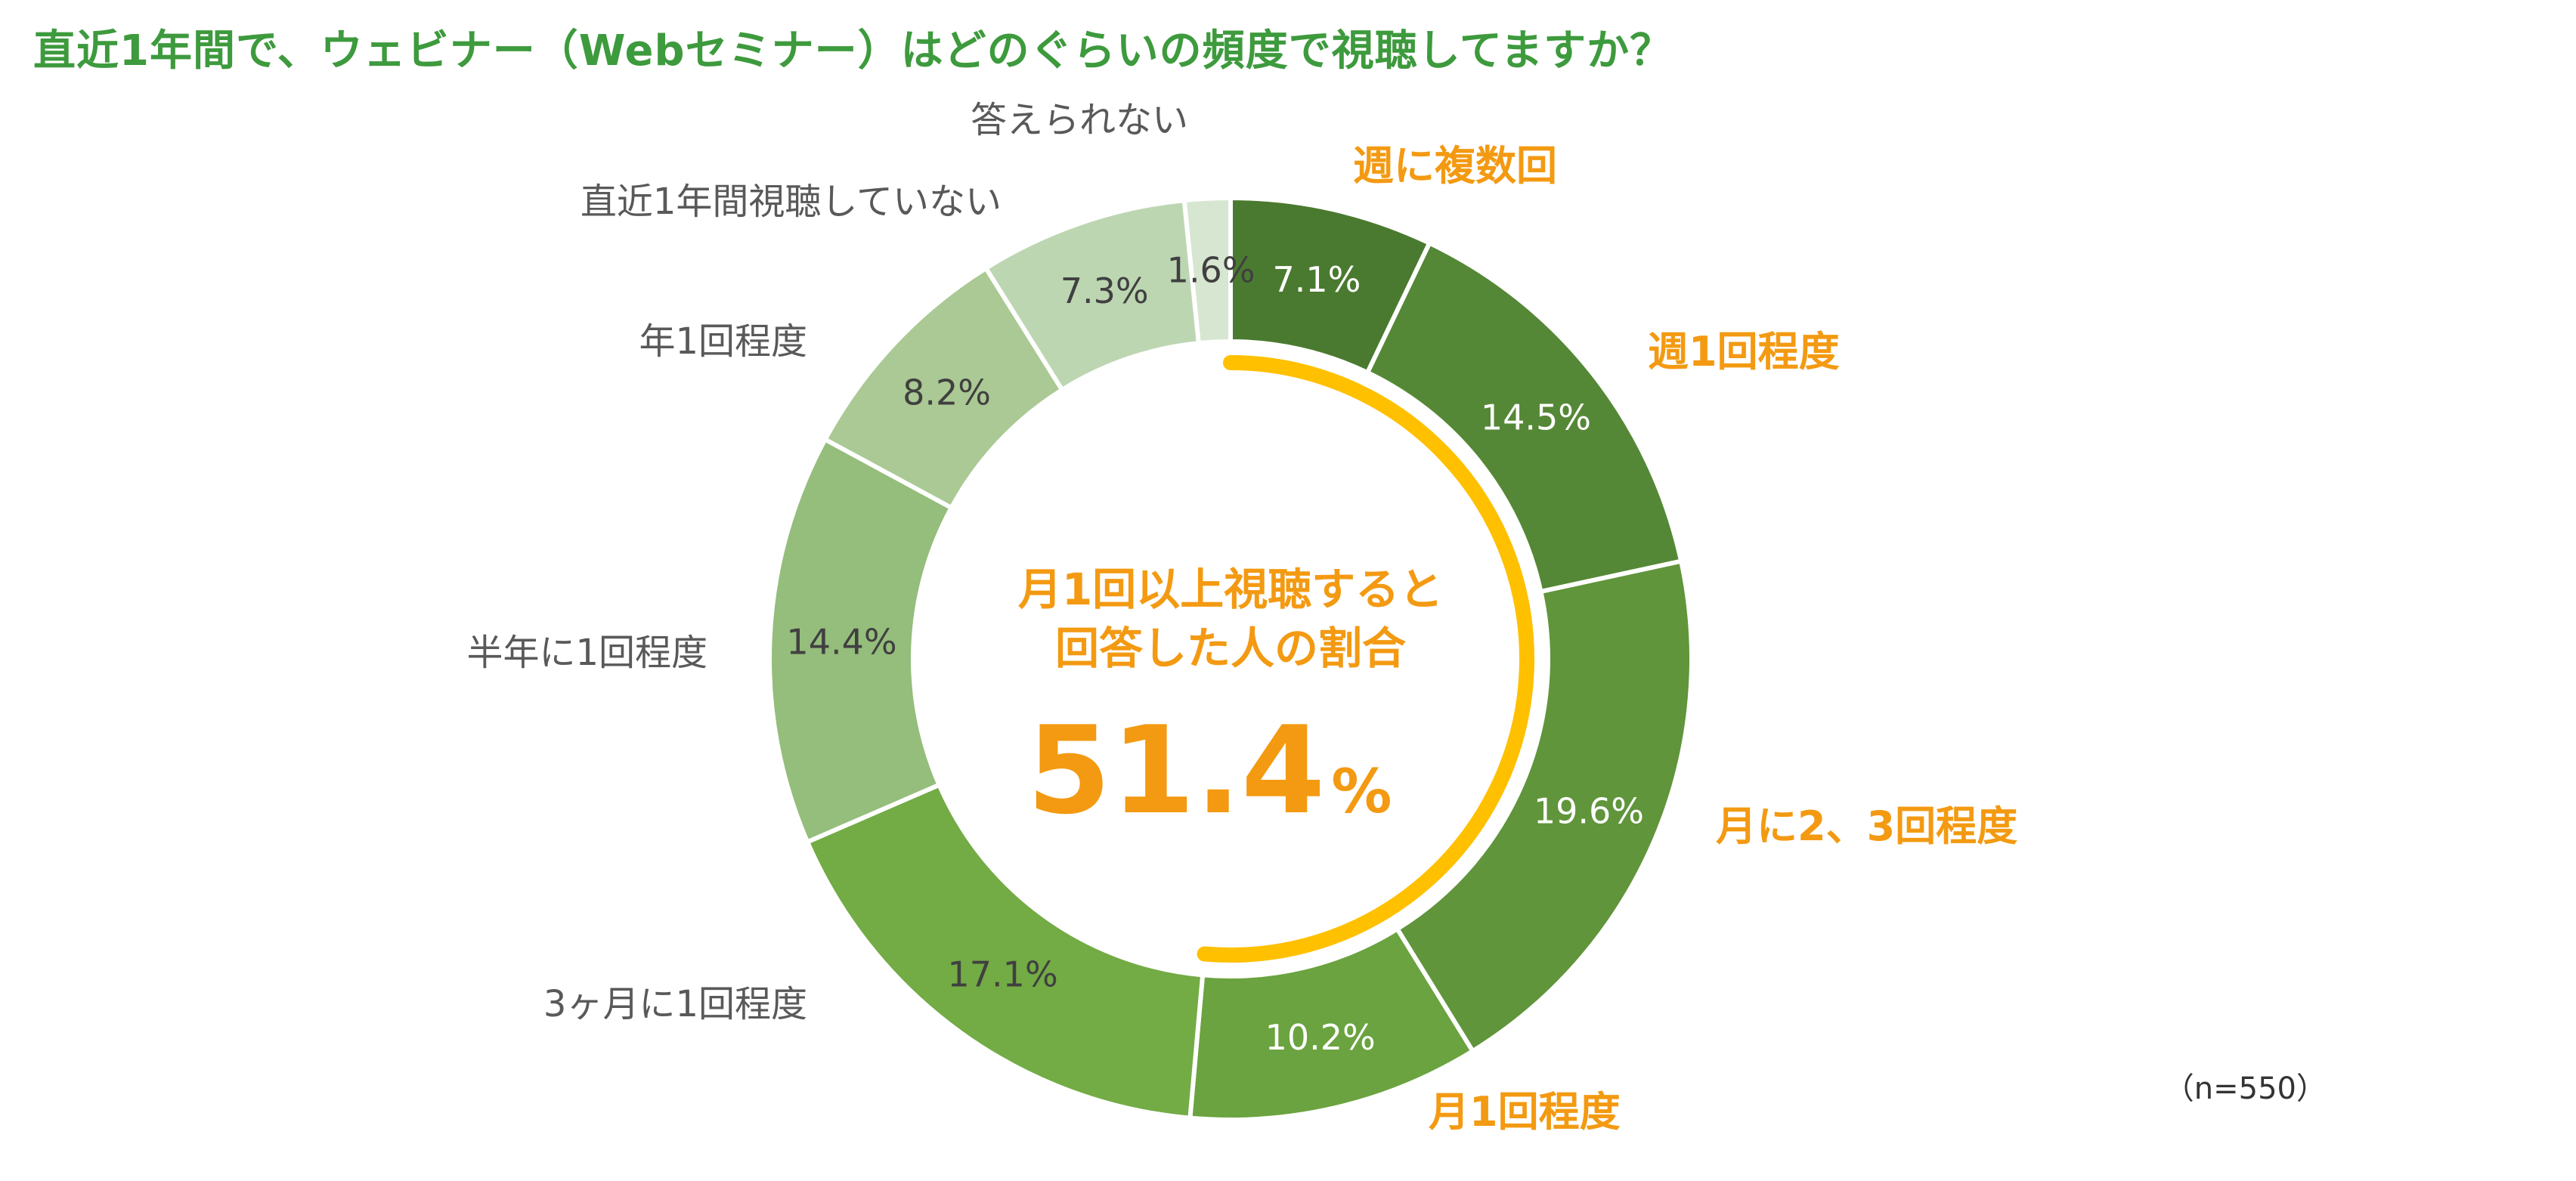 This screenshot has height=1181, width=2576. Describe the element at coordinates (1525, 1112) in the screenshot. I see `category-label-3: 月1回程度` at that location.